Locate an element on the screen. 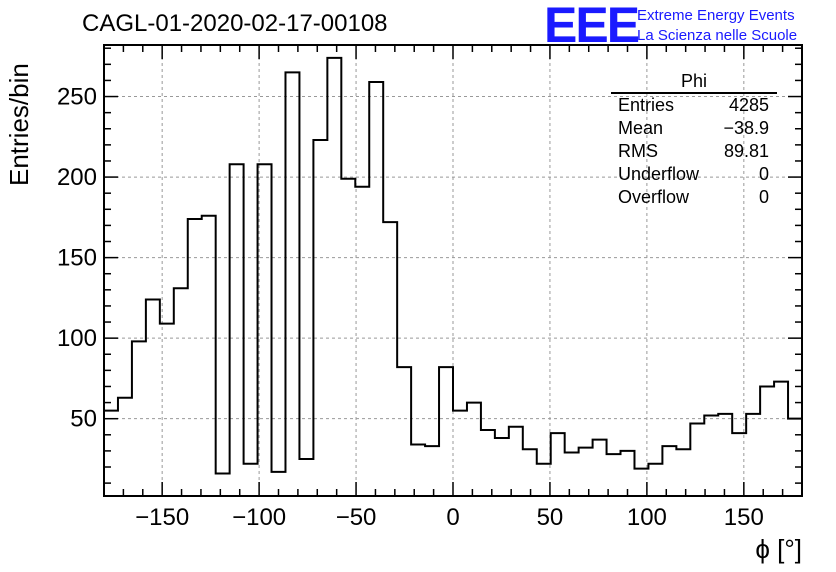 The height and width of the screenshot is (572, 836). stats-divider is located at coordinates (694, 93).